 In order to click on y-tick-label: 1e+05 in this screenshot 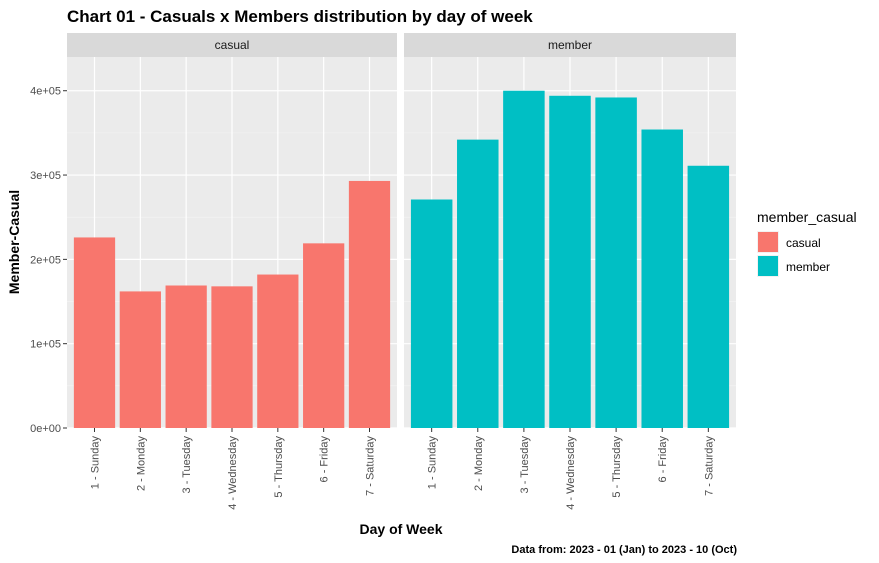, I will do `click(45, 345)`.